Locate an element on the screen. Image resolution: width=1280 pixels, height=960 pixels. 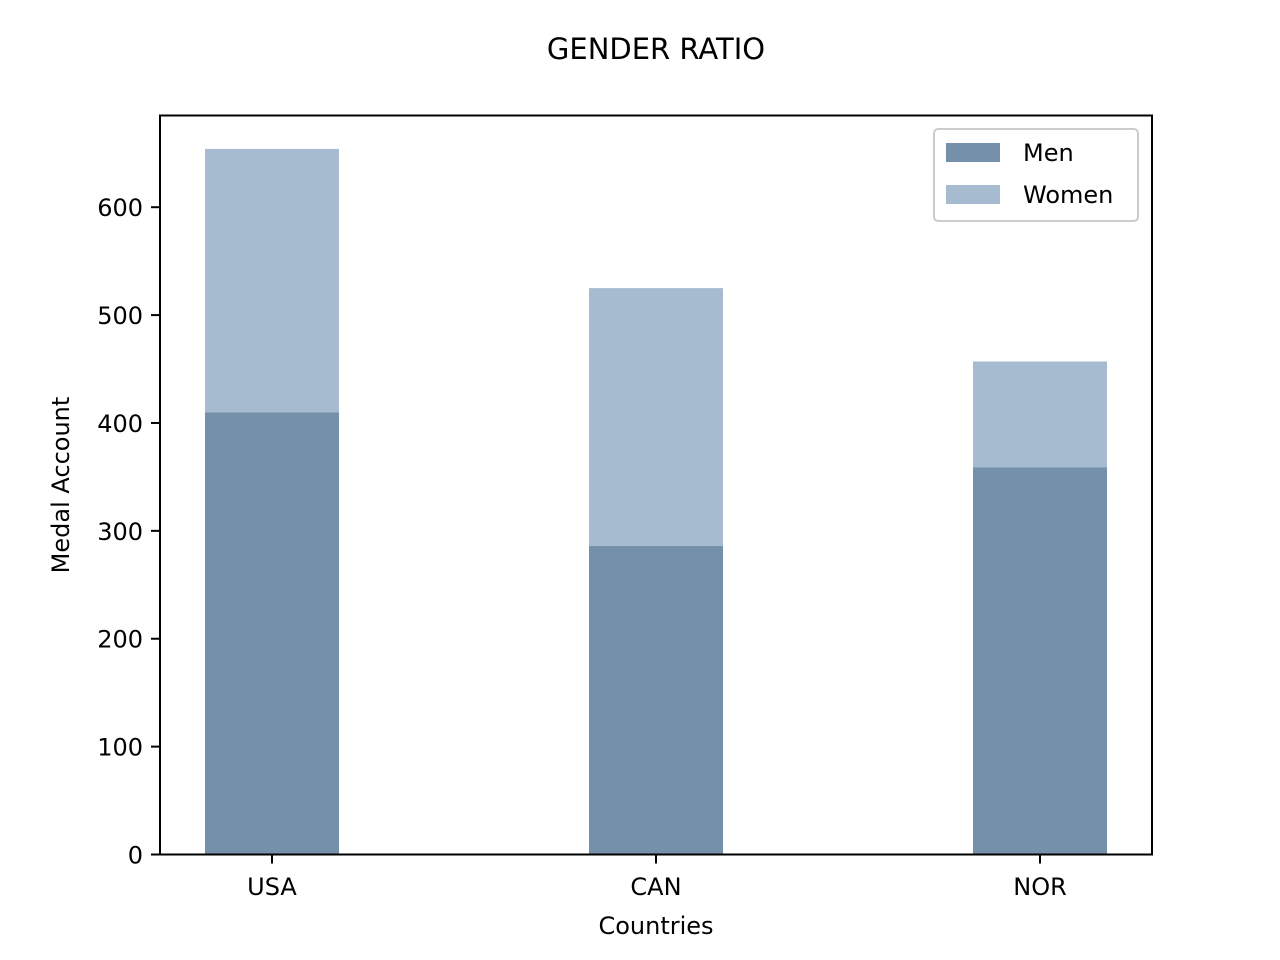
bar-women-can is located at coordinates (656, 417).